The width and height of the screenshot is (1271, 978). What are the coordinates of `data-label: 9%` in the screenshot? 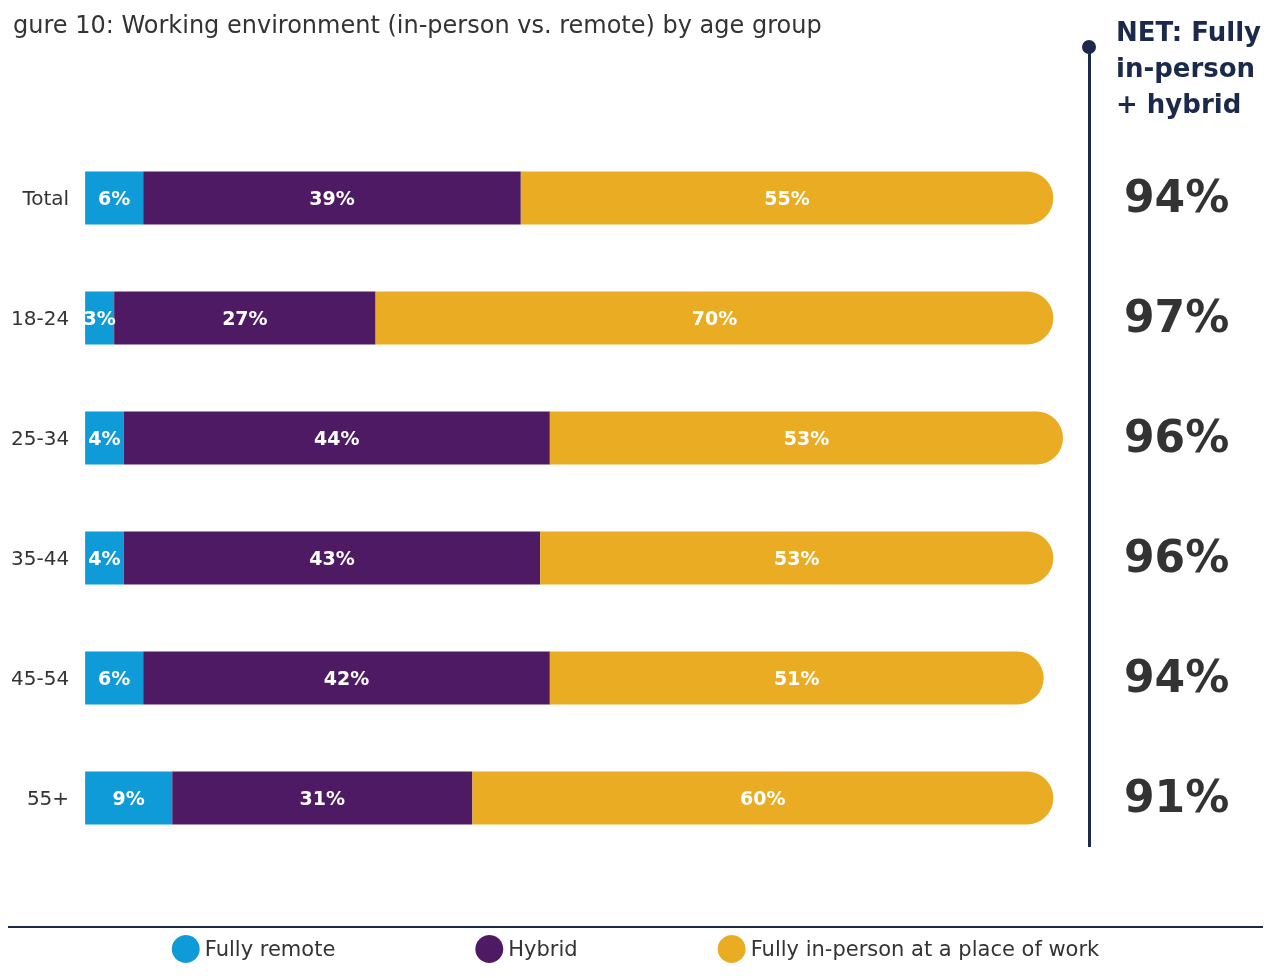 It's located at (128, 798).